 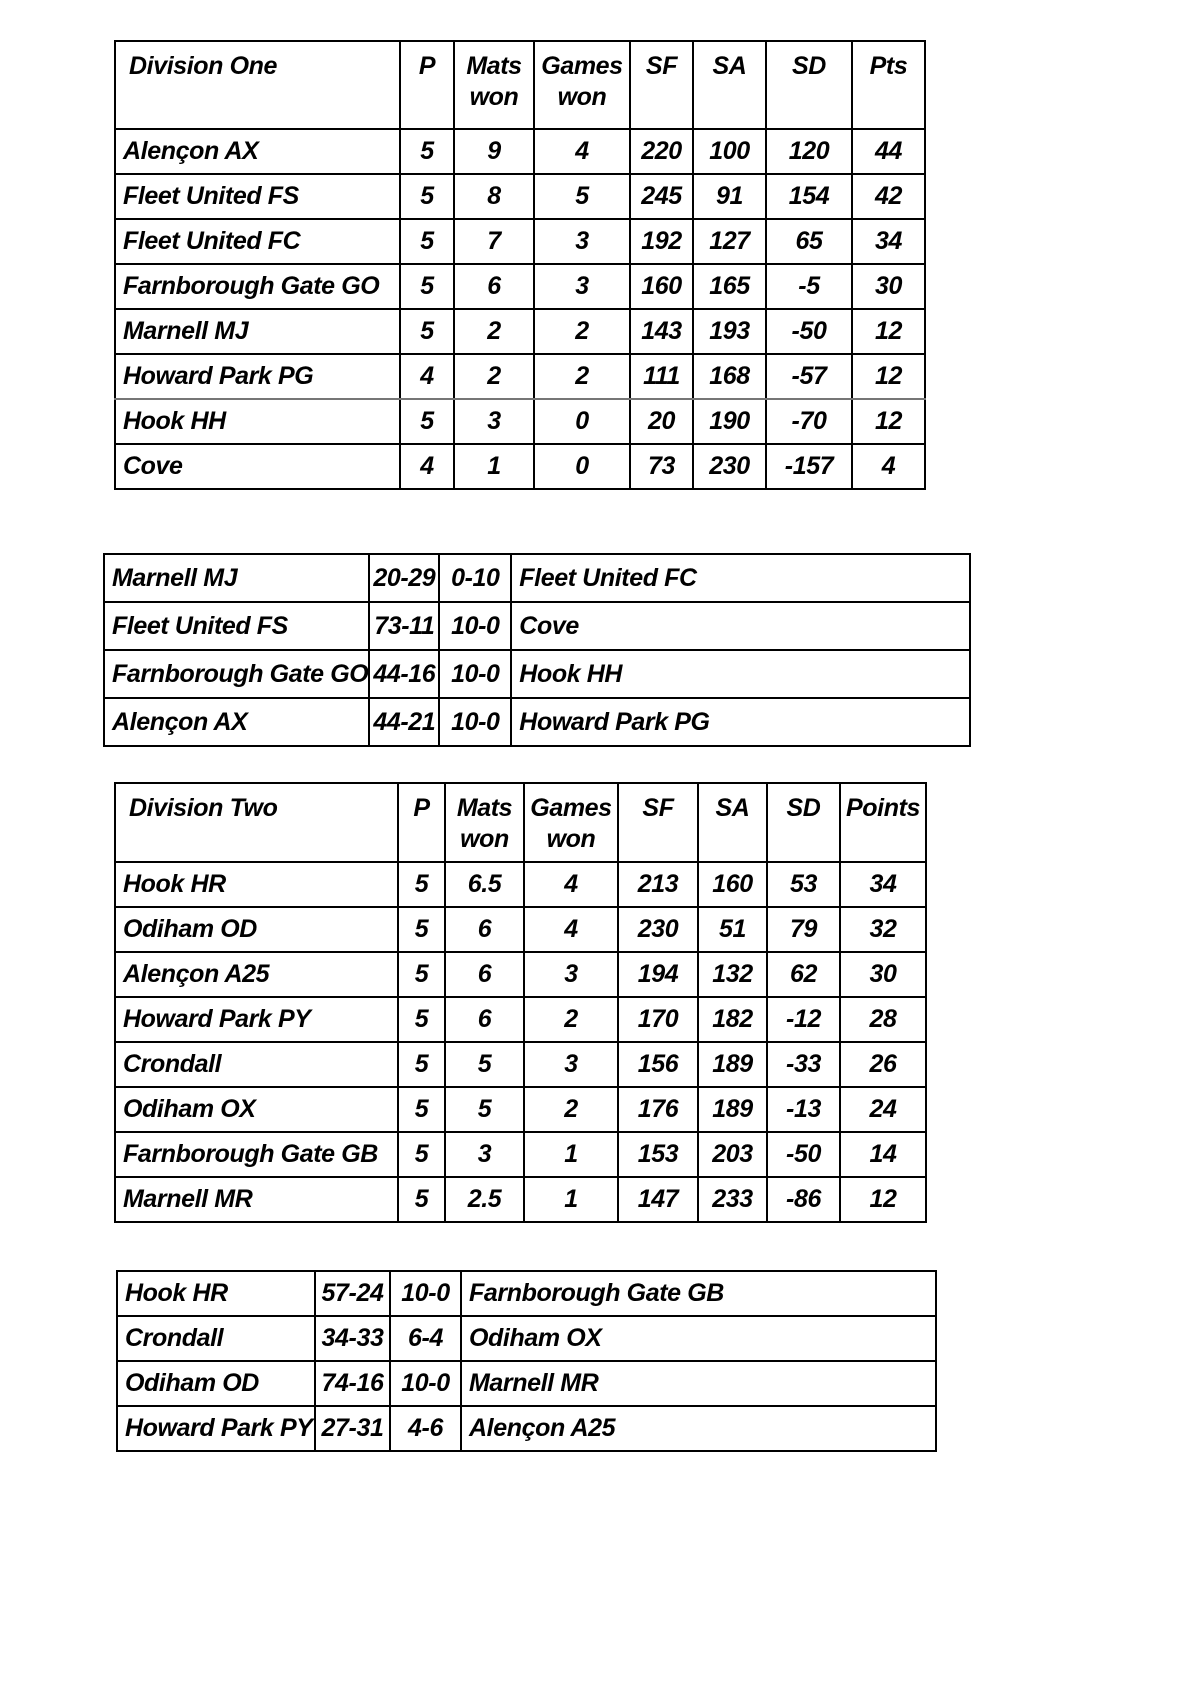 I want to click on cell-pts: 30, so click(x=888, y=286).